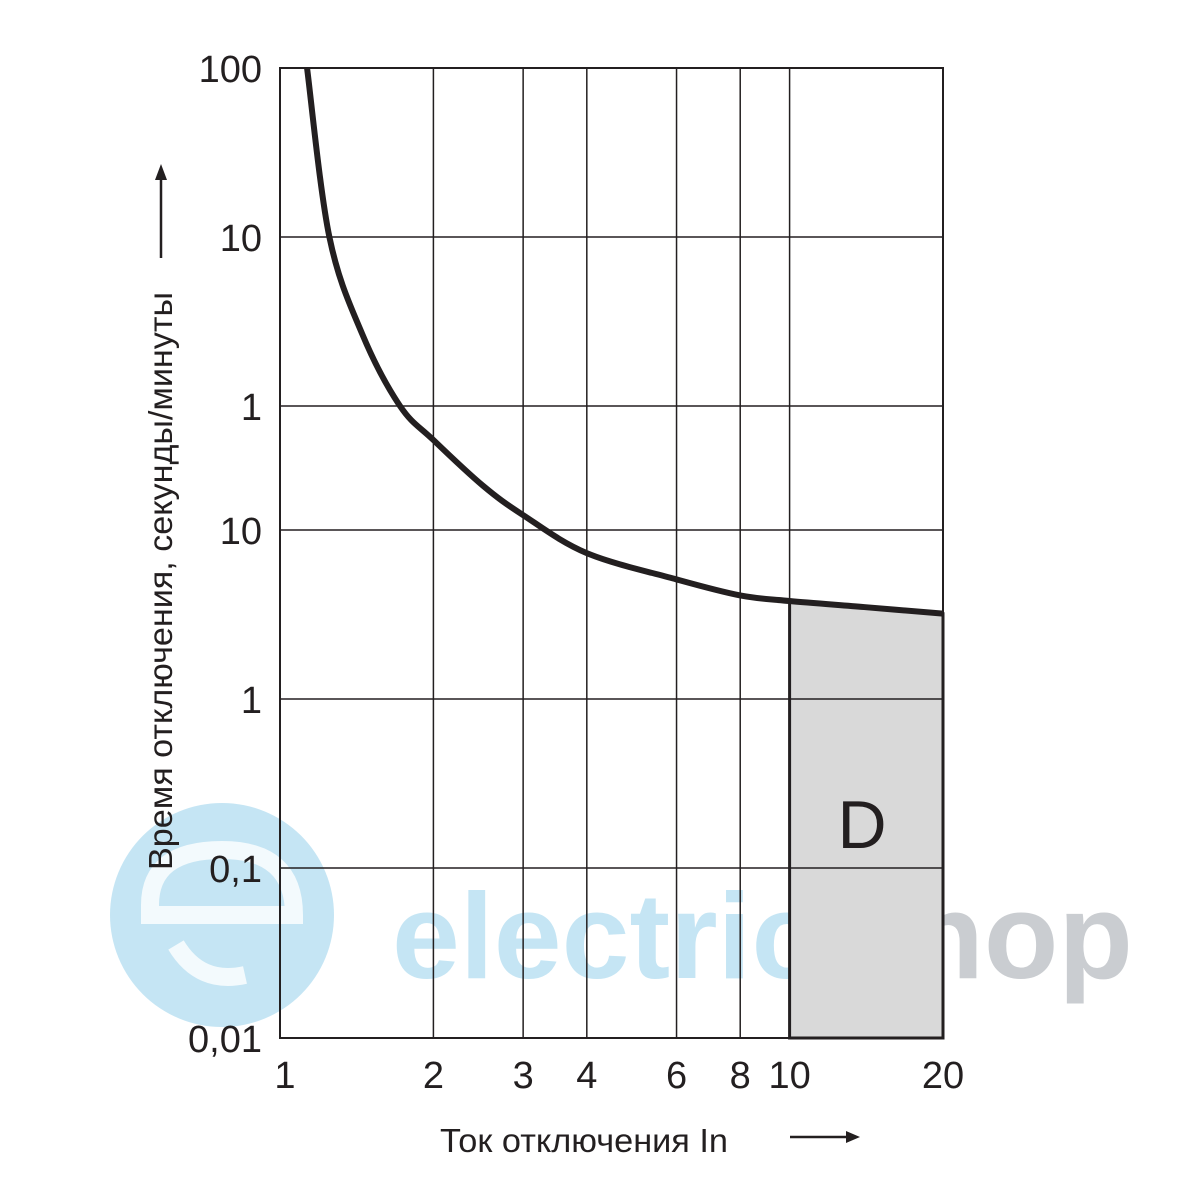 The height and width of the screenshot is (1200, 1200). Describe the element at coordinates (235, 870) in the screenshot. I see `y-tick-label: 0,1` at that location.